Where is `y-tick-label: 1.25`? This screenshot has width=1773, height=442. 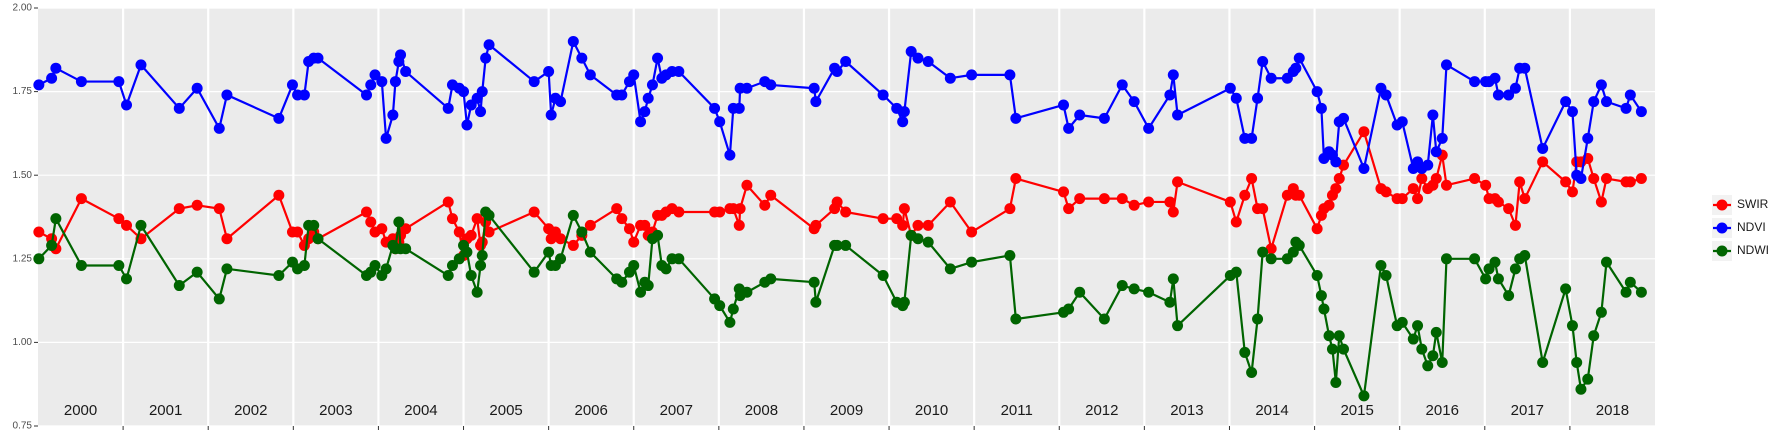
y-tick-label: 1.25 is located at coordinates (23, 258).